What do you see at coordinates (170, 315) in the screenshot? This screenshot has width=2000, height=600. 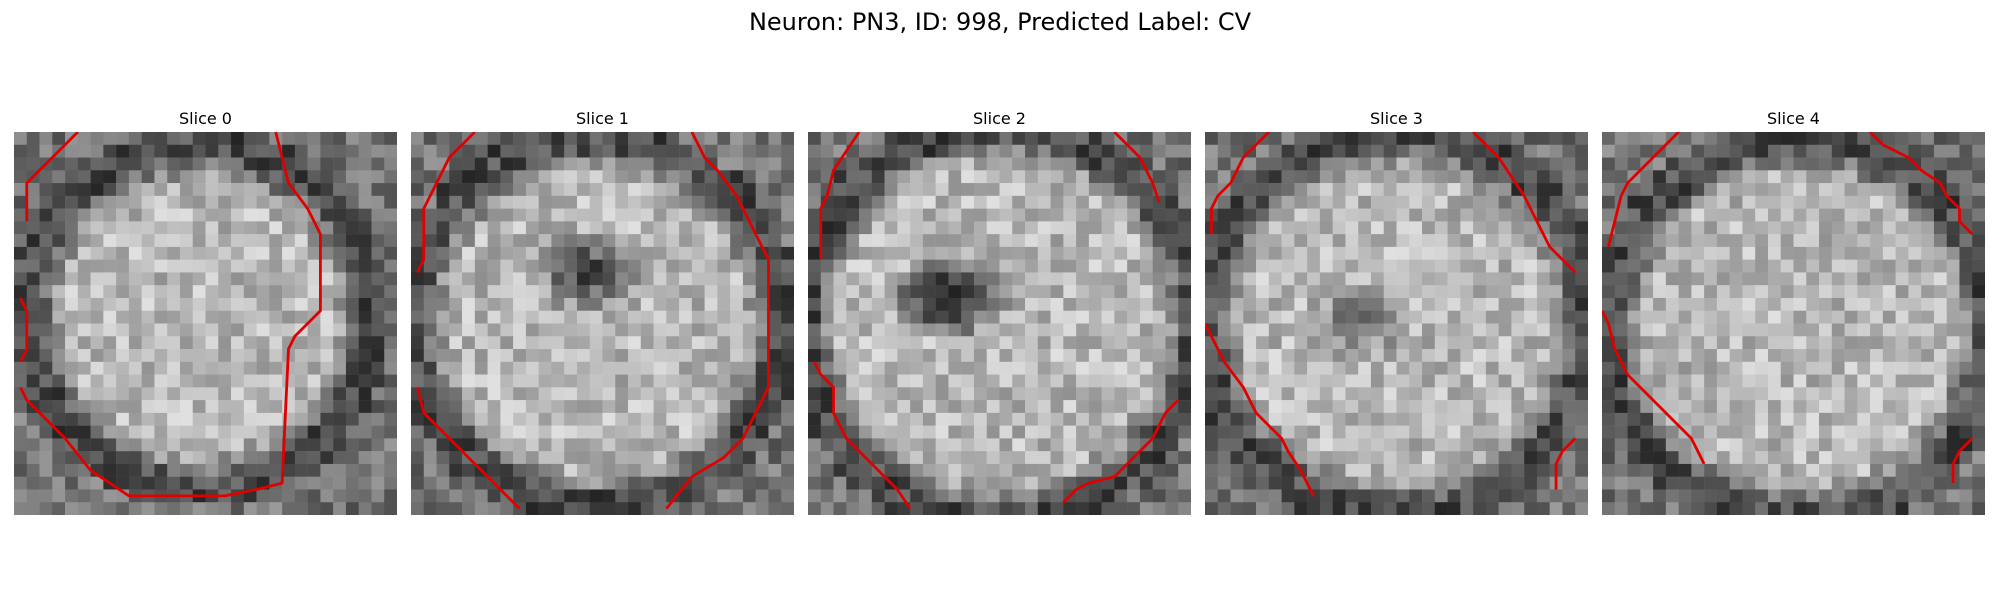 I see `contour-line` at bounding box center [170, 315].